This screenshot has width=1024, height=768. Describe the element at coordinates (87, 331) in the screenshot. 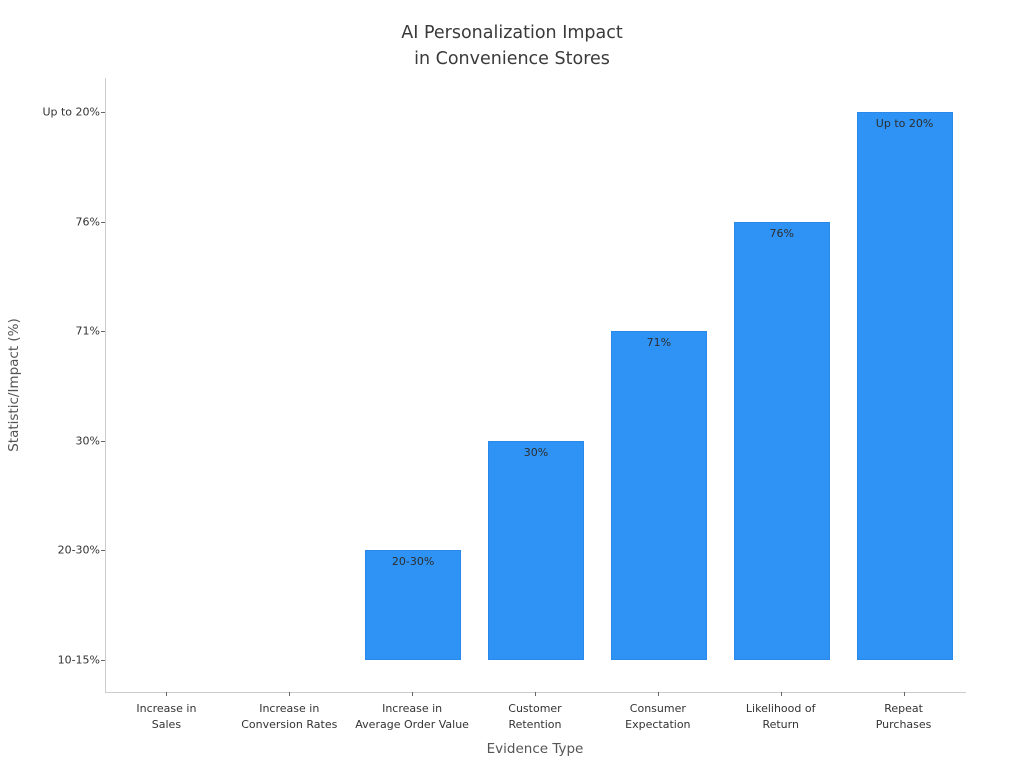

I see `y-tick-label: 71%` at that location.